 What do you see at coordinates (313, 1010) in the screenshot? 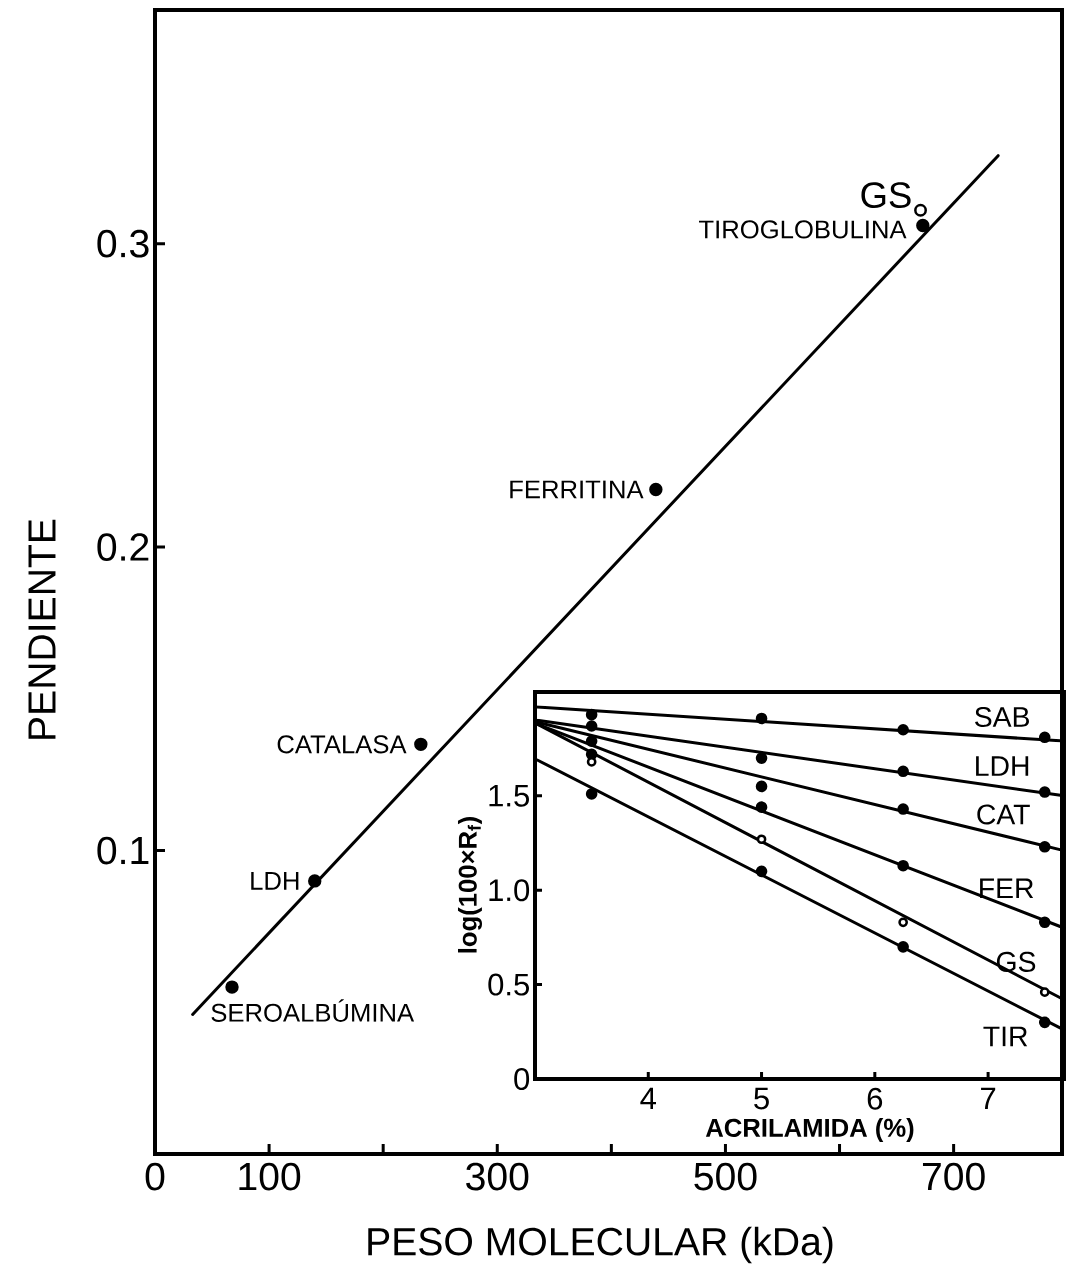
I see `annotation: SEROALBÚMINA` at bounding box center [313, 1010].